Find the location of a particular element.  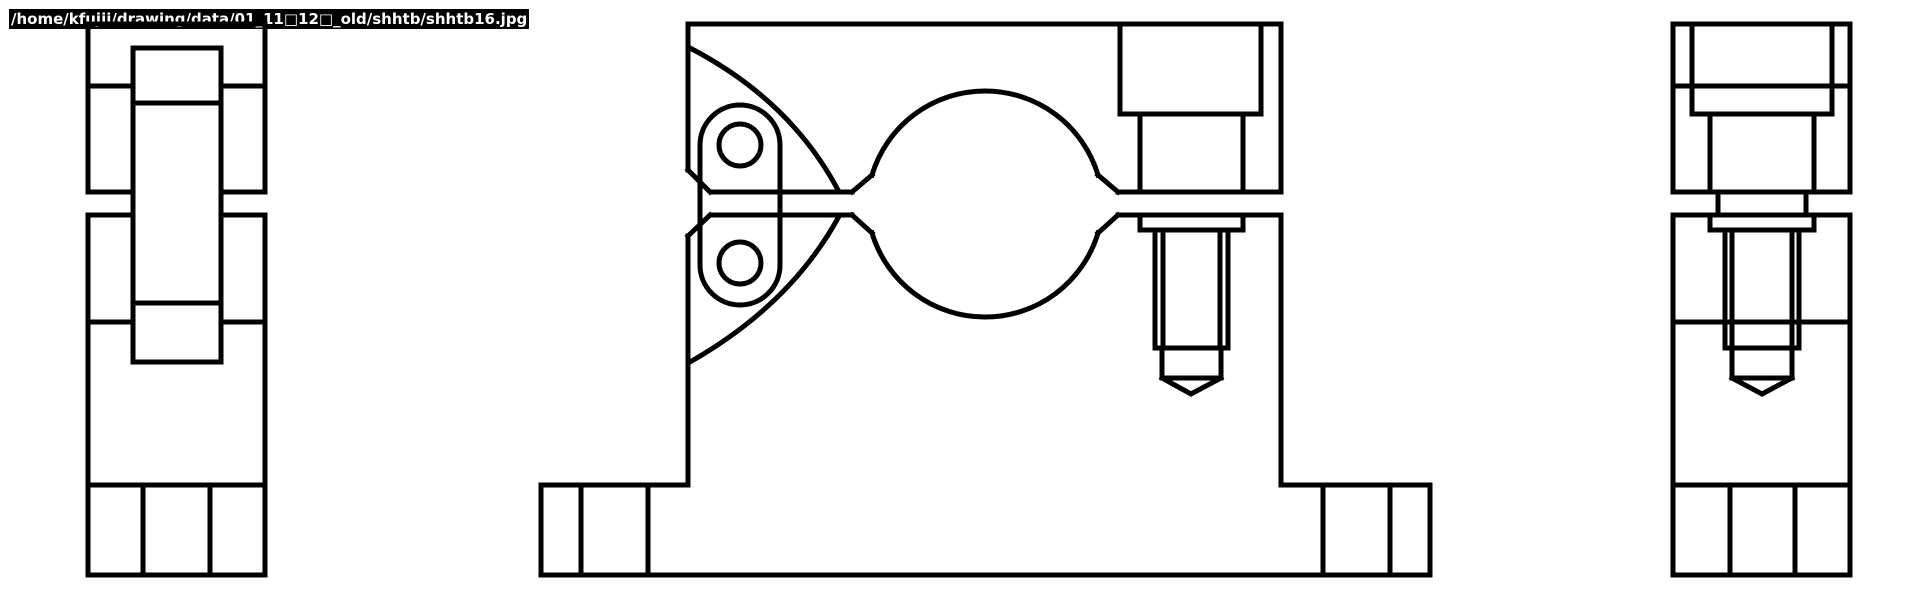

left-side-view is located at coordinates (176, 299).